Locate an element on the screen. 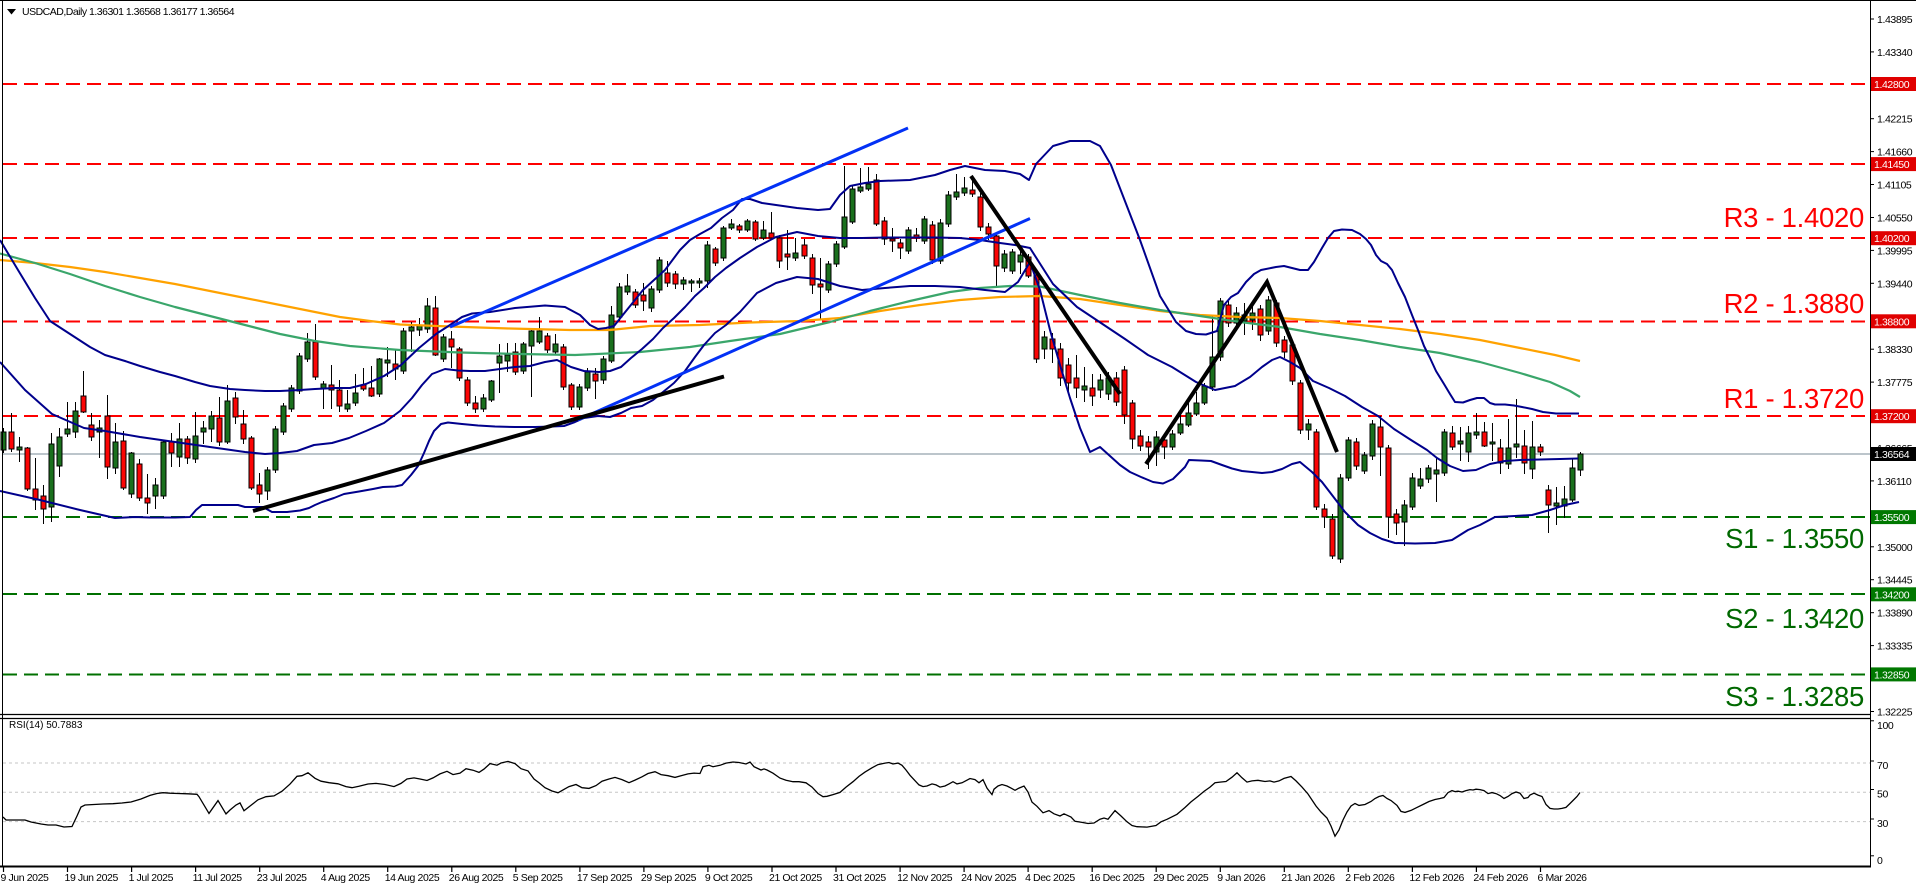  svg-text: 1.33890 is located at coordinates (1895, 614).